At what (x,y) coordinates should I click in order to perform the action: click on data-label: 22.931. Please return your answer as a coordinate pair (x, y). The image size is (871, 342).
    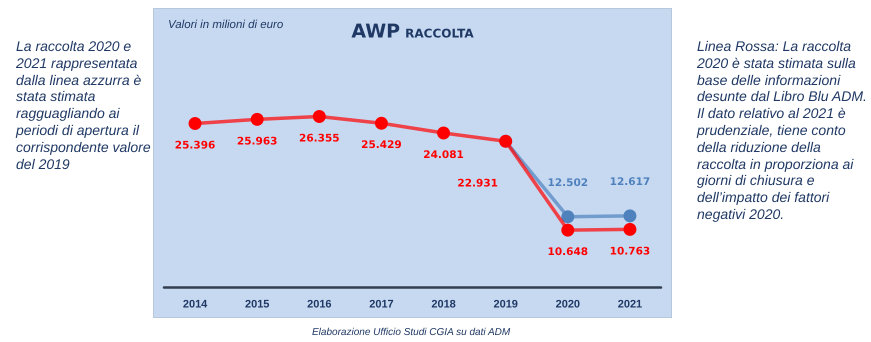
    Looking at the image, I should click on (477, 183).